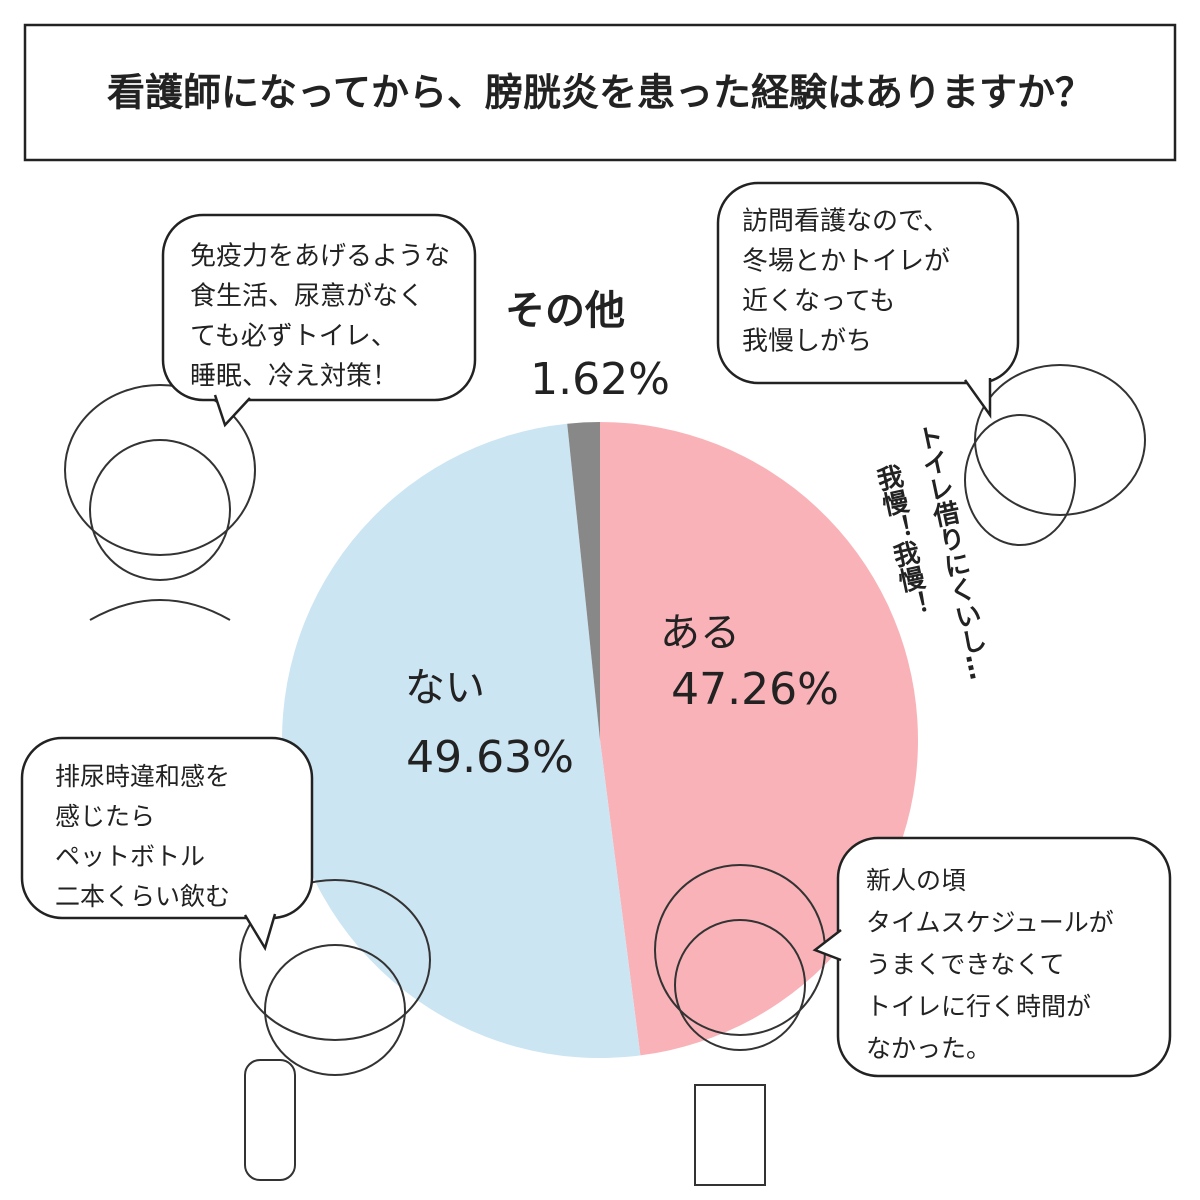 The width and height of the screenshot is (1200, 1200). What do you see at coordinates (928, 1048) in the screenshot?
I see `bubble-text: なかった。` at bounding box center [928, 1048].